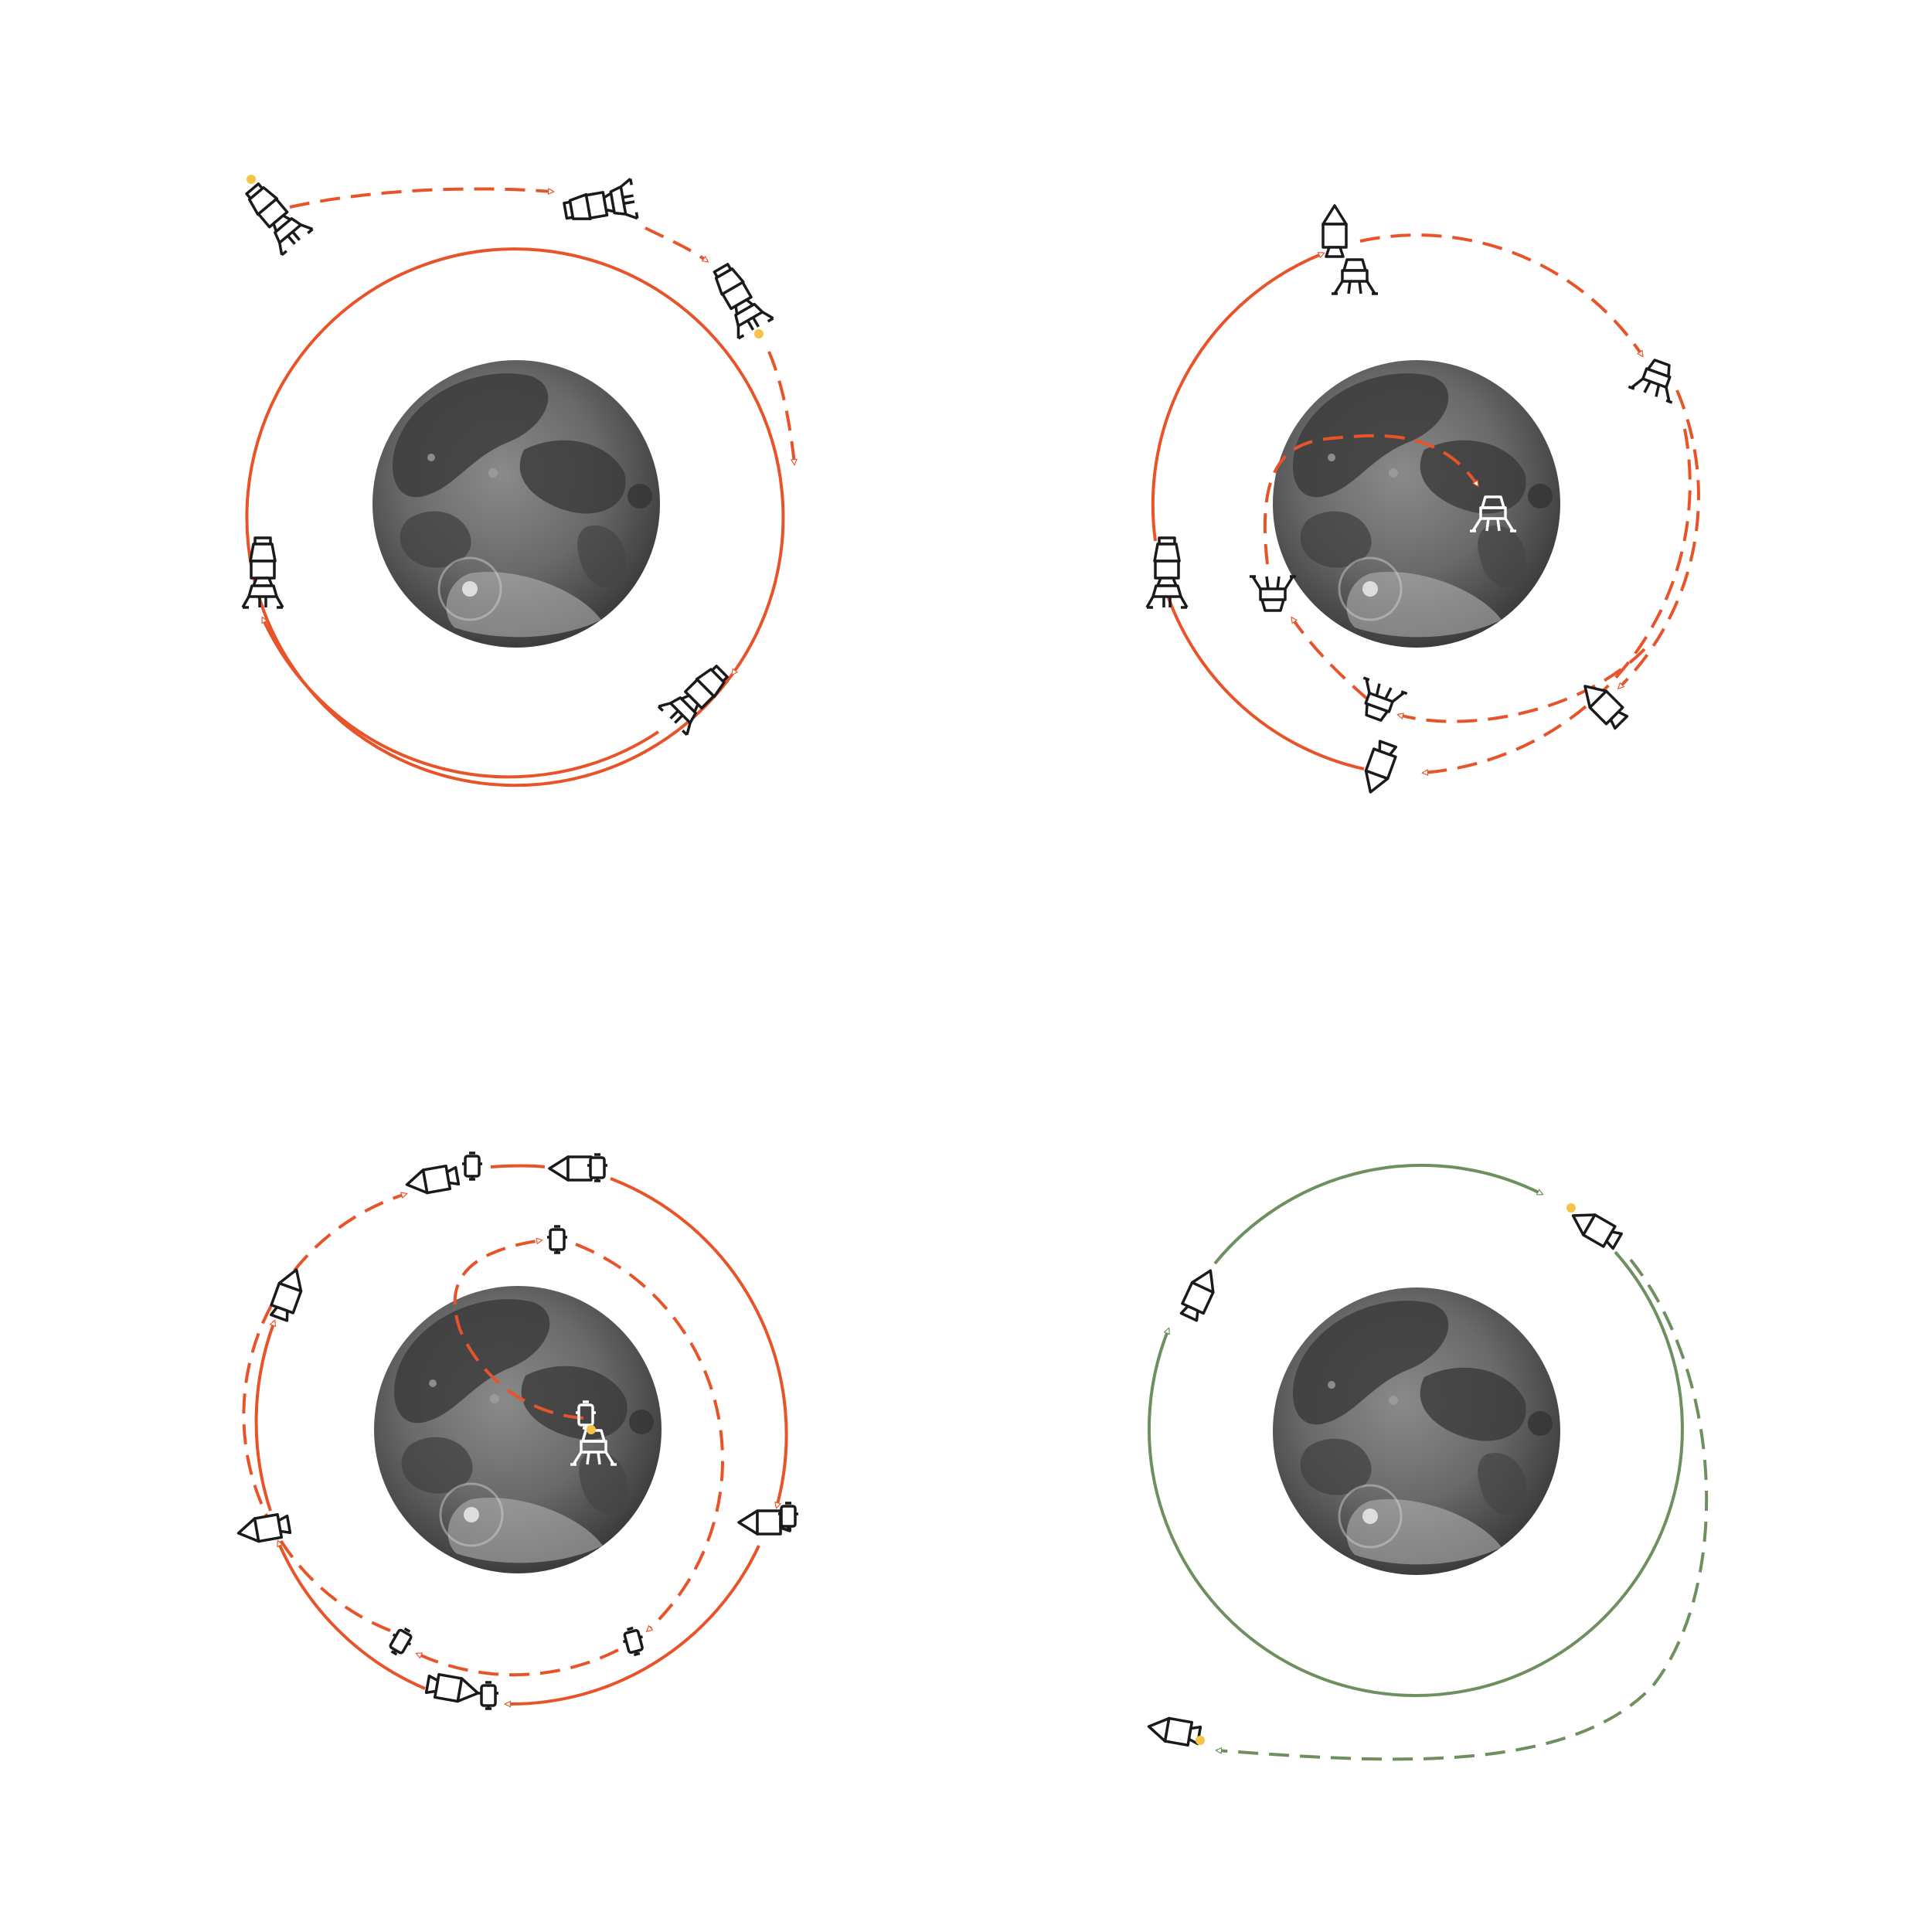 Image resolution: width=1932 pixels, height=1932 pixels. What do you see at coordinates (518, 1330) in the screenshot?
I see `ascent-path` at bounding box center [518, 1330].